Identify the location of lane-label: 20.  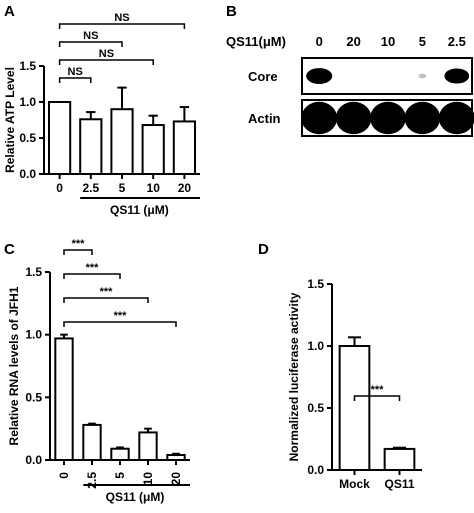
(353, 41).